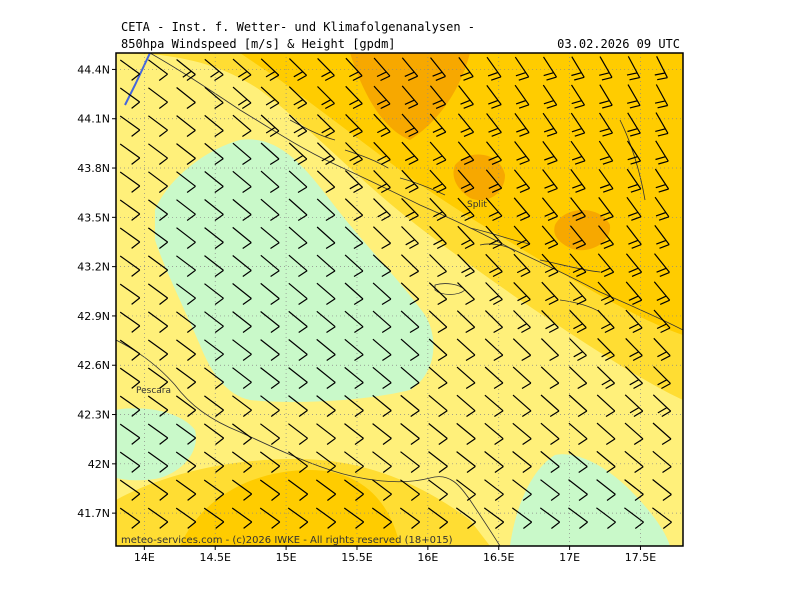 This screenshot has width=800, height=600. I want to click on wind-speed-min-southeast, so click(590, 500).